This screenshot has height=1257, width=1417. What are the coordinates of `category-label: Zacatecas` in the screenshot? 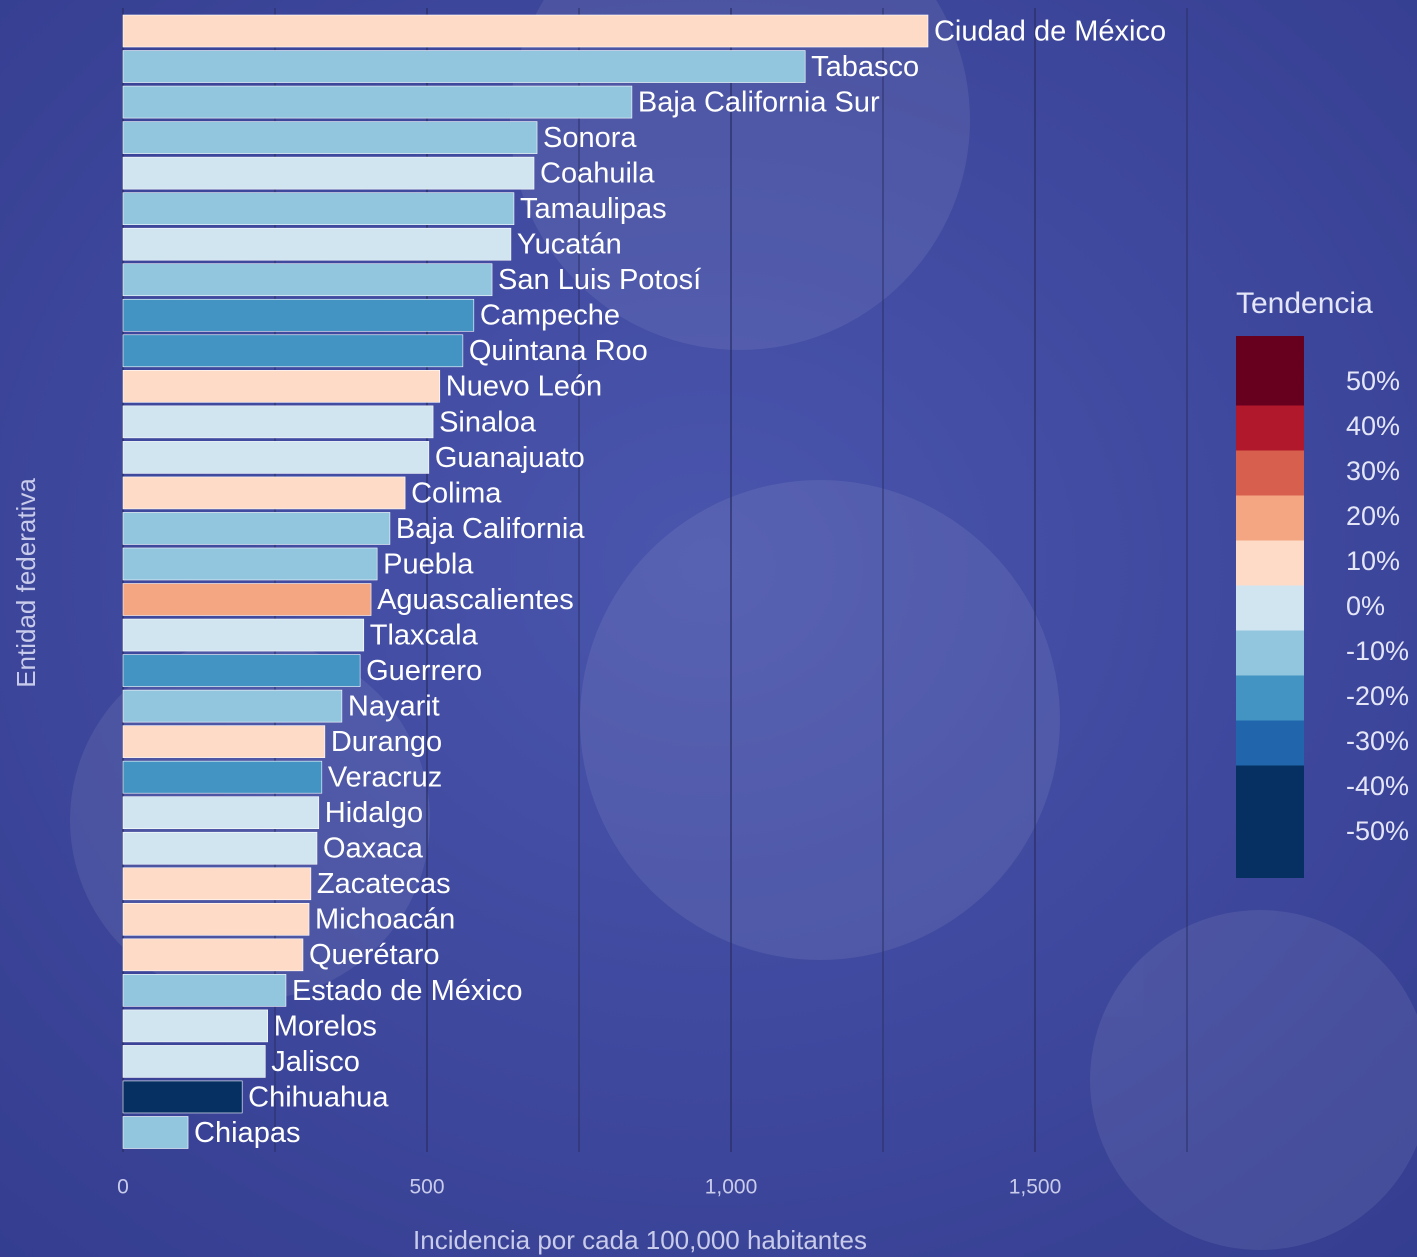 It's located at (384, 884).